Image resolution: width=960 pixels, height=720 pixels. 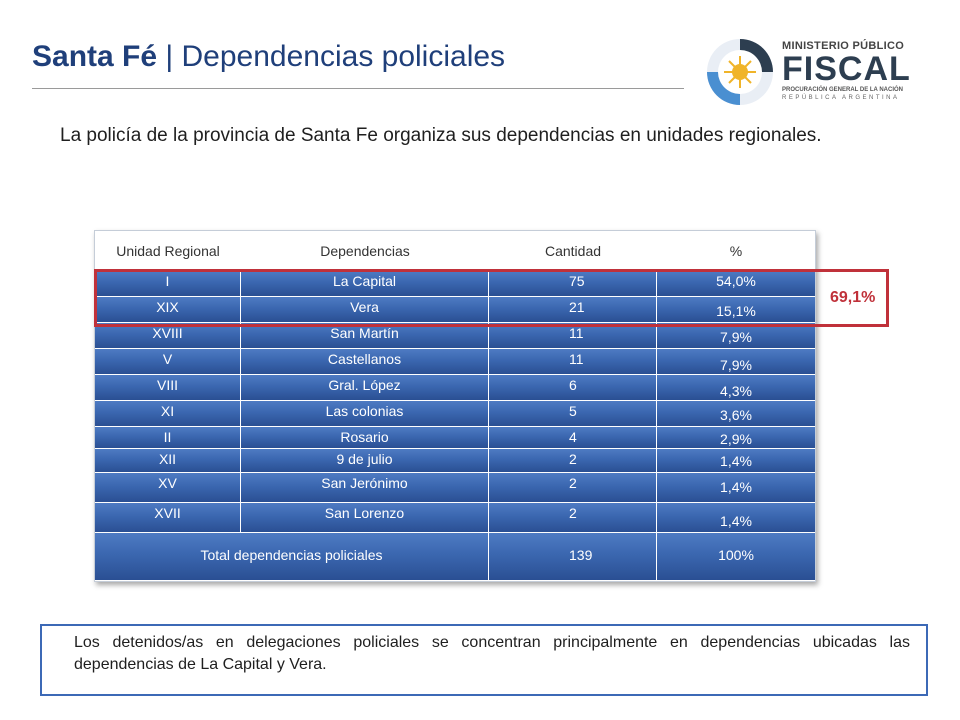 I want to click on total-cantidad-text: 139, so click(x=581, y=555).